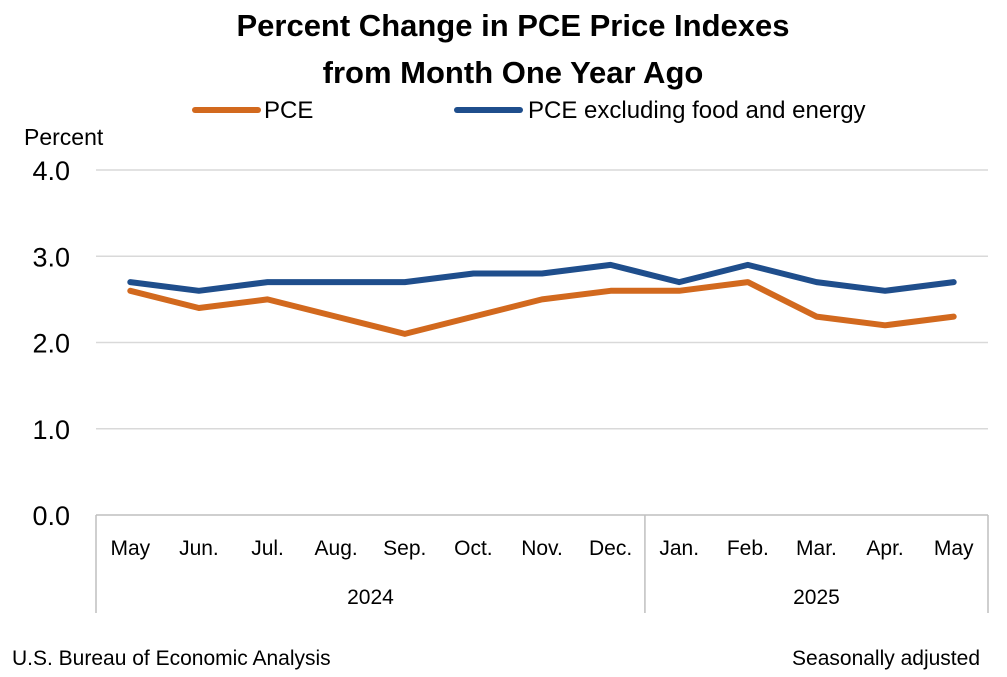  What do you see at coordinates (884, 548) in the screenshot?
I see `x-tick-label: Apr.` at bounding box center [884, 548].